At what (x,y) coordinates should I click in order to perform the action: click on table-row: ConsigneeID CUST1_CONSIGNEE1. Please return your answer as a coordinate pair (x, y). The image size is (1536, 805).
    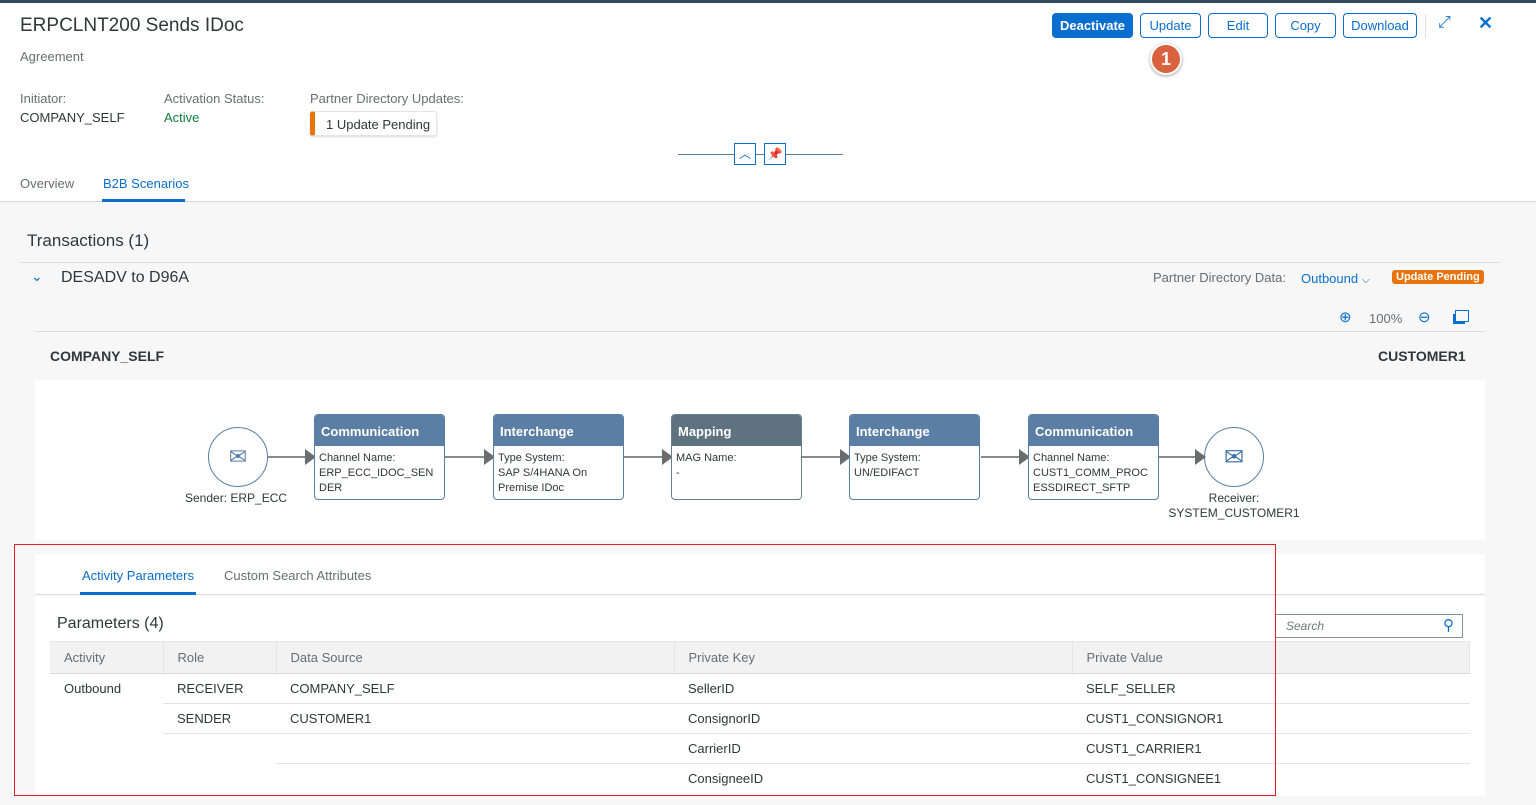
    Looking at the image, I should click on (760, 779).